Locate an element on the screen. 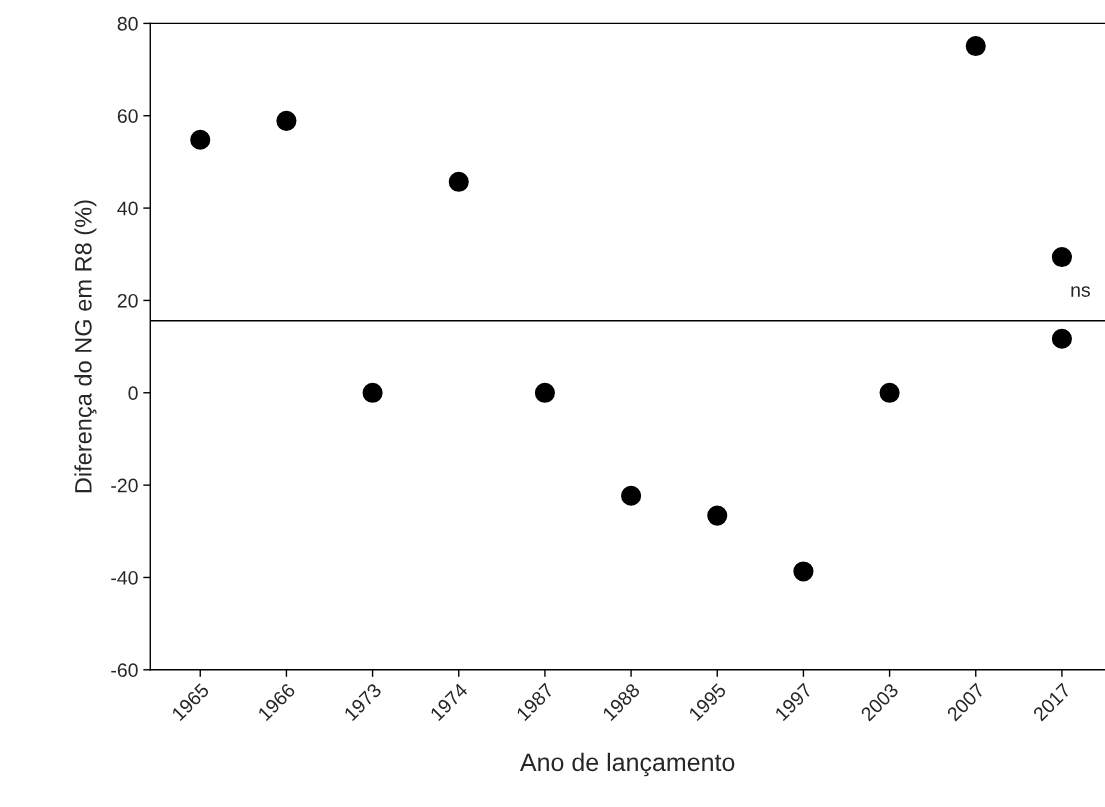  y-tick-label: 0 is located at coordinates (133, 393).